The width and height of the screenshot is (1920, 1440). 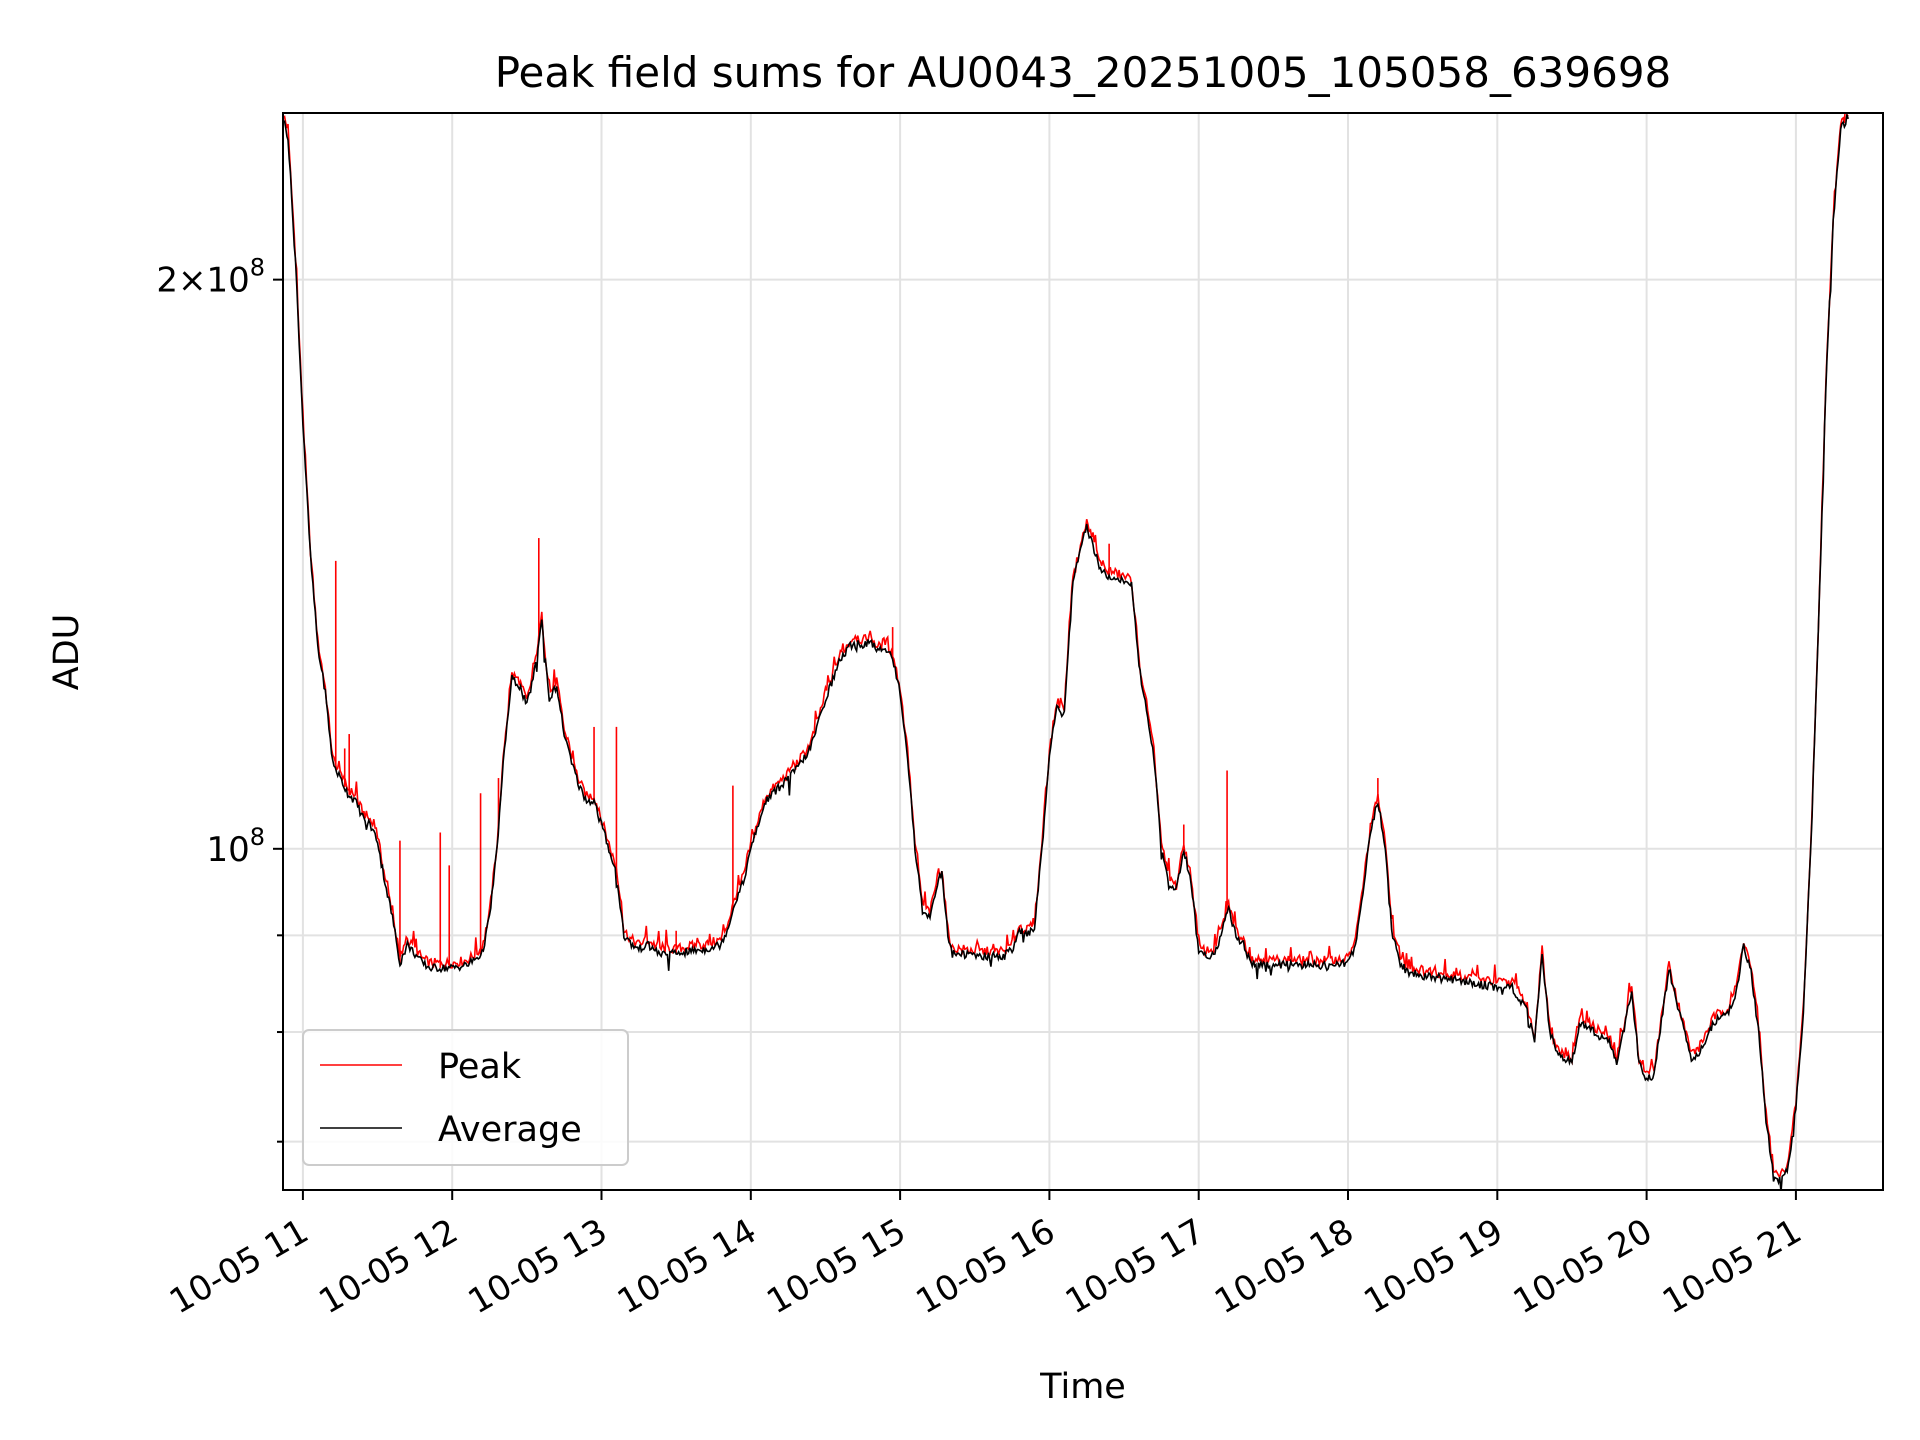 I want to click on x-tick-label: 10-05 20, so click(x=1583, y=1266).